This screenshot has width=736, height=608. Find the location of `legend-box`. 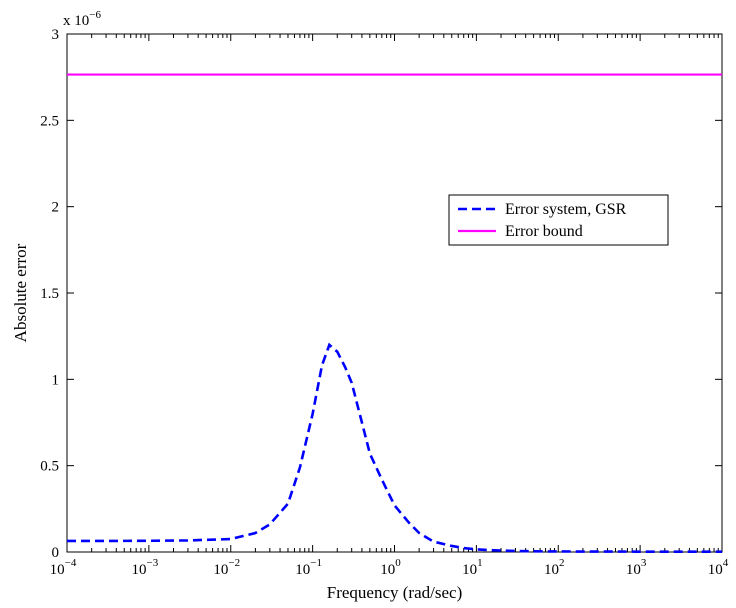

legend-box is located at coordinates (558, 220).